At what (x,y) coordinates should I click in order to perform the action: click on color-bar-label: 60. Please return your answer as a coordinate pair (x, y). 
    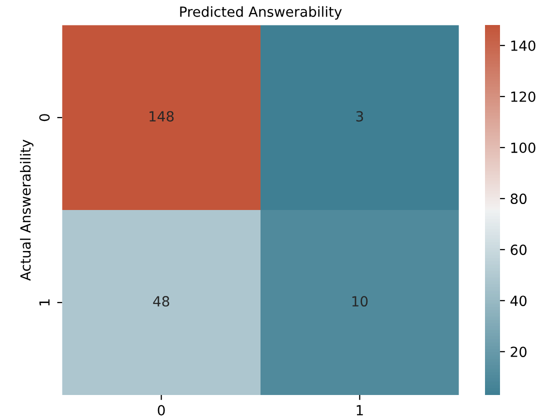
    Looking at the image, I should click on (518, 250).